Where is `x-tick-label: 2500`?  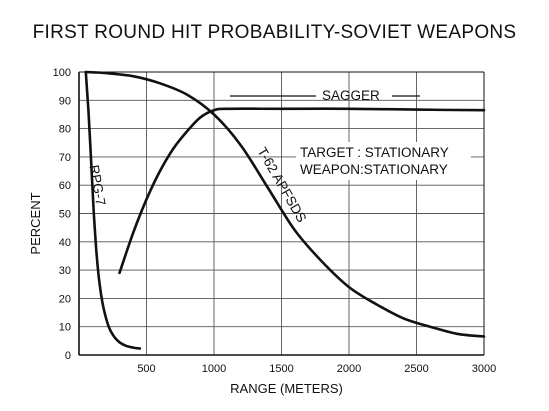 x-tick-label: 2500 is located at coordinates (416, 369).